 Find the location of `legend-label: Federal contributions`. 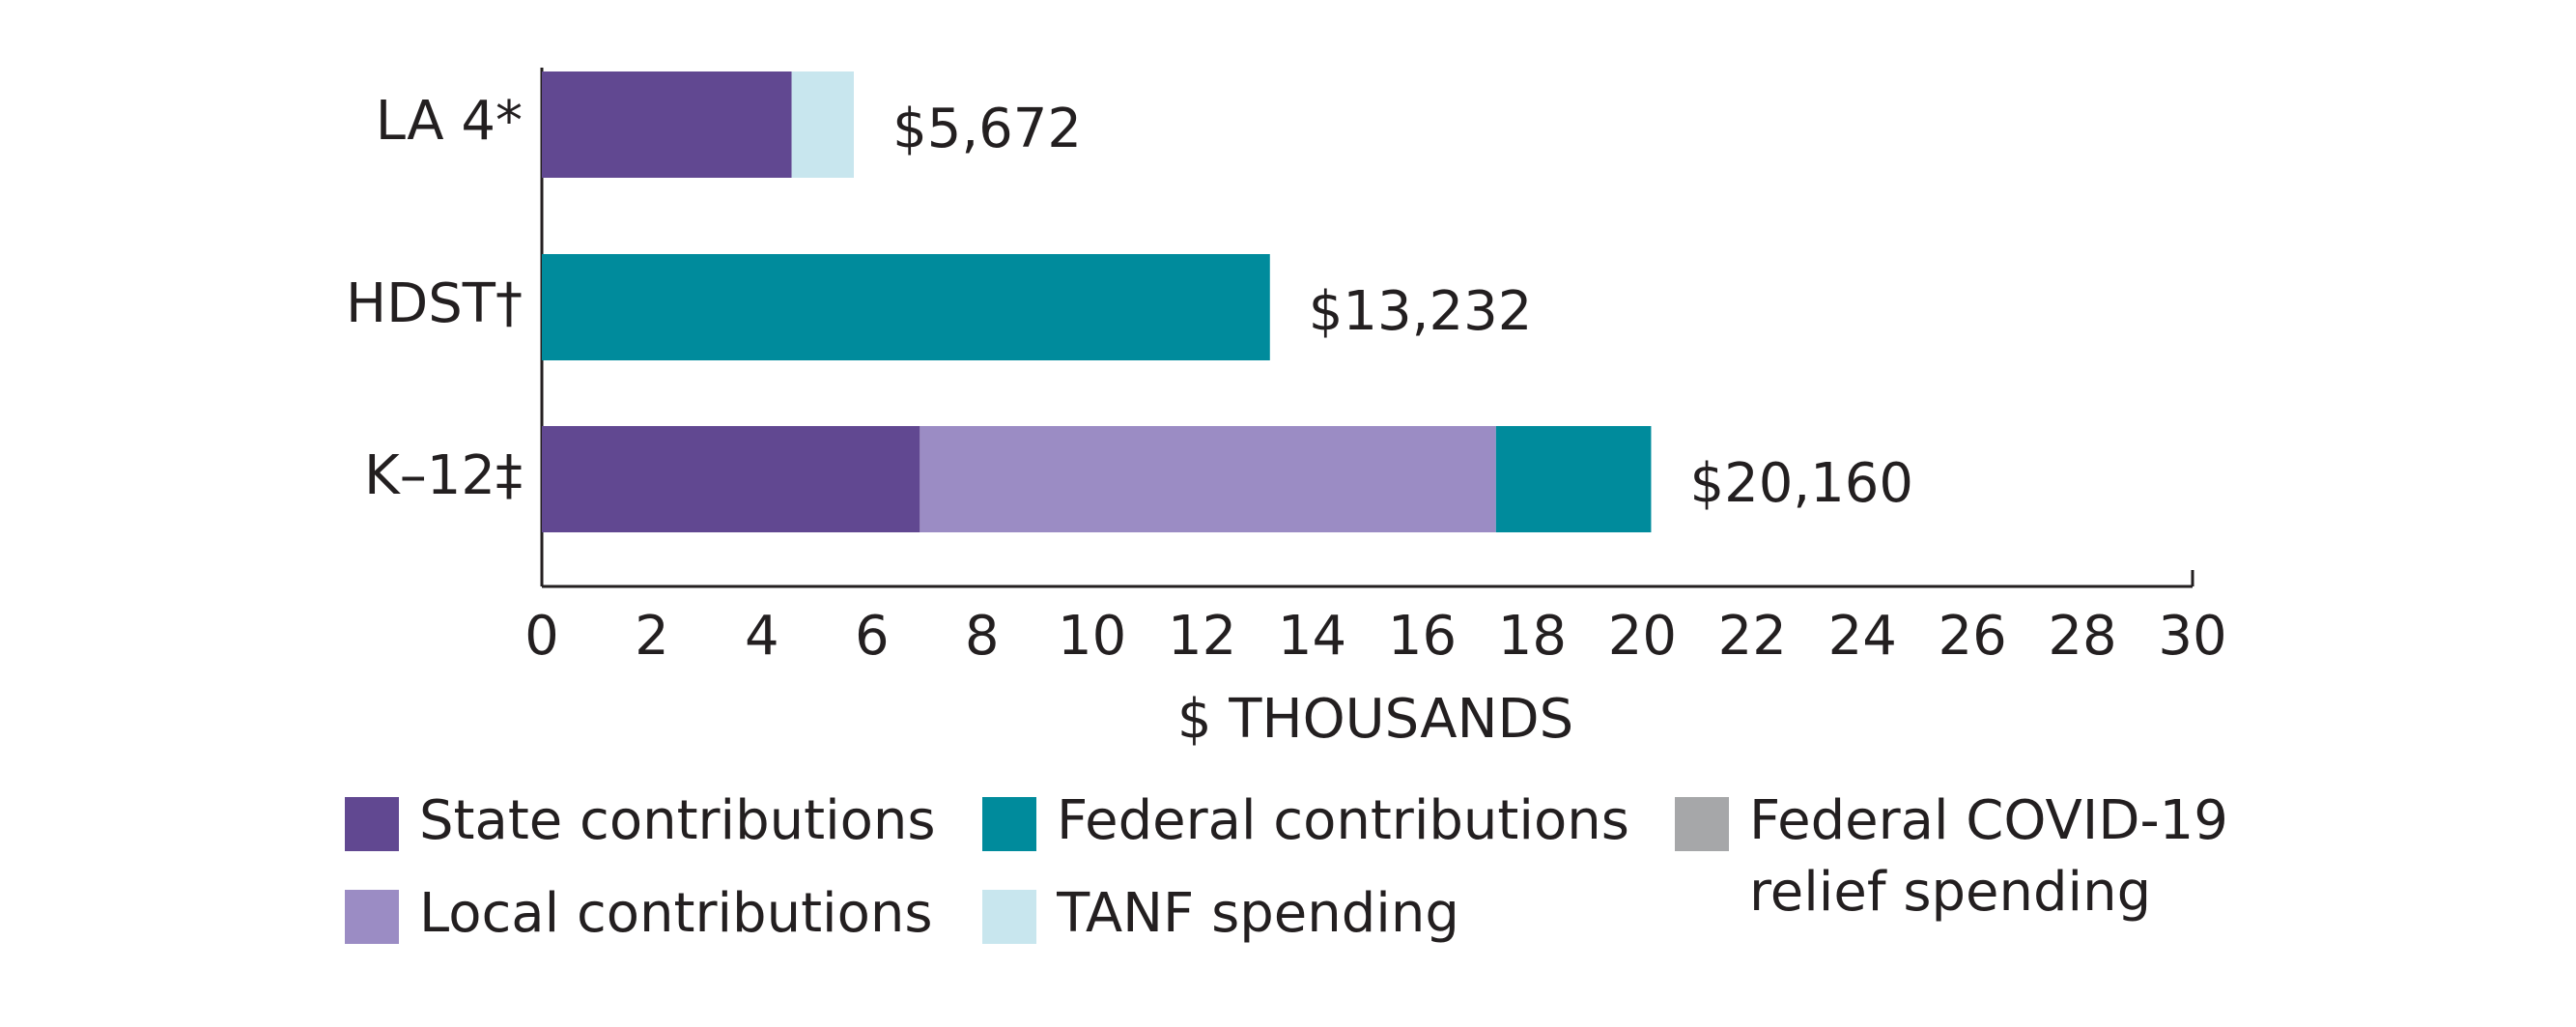

legend-label: Federal contributions is located at coordinates (1343, 821).